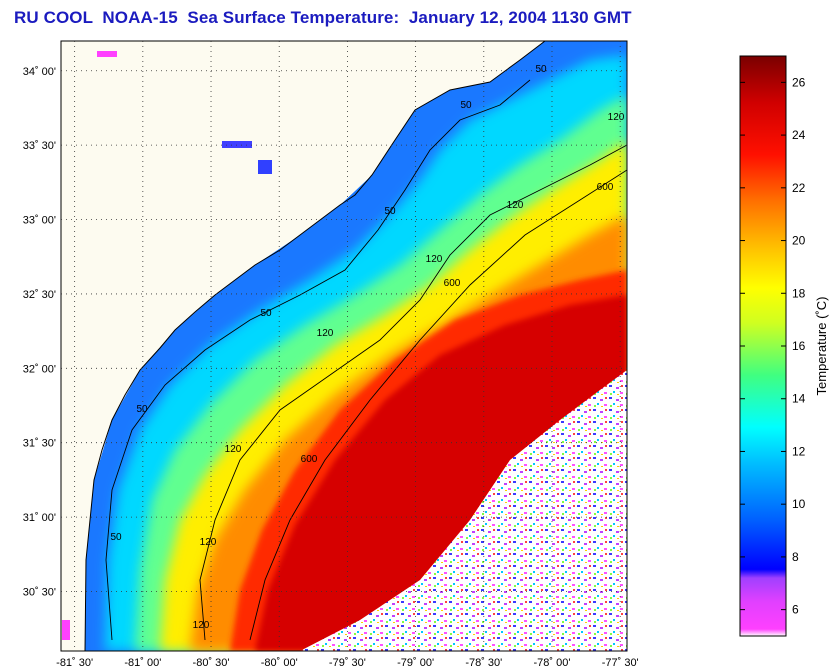 Image resolution: width=832 pixels, height=672 pixels. What do you see at coordinates (821, 346) in the screenshot?
I see `colorbar-title: Temperature (˚C)` at bounding box center [821, 346].